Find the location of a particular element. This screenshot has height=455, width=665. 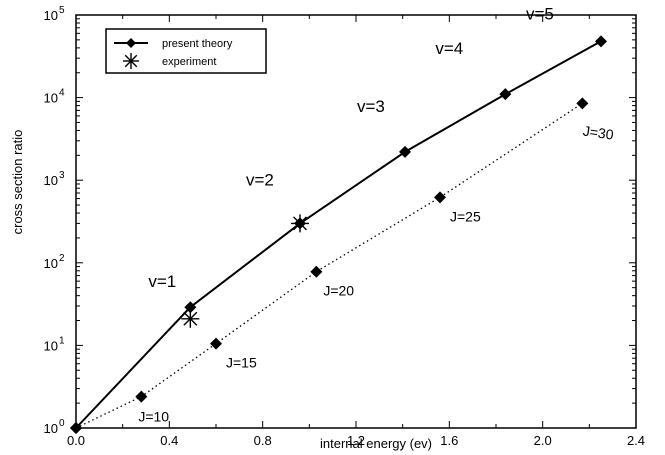

y-tick-exponent: 5 is located at coordinates (62, 10).